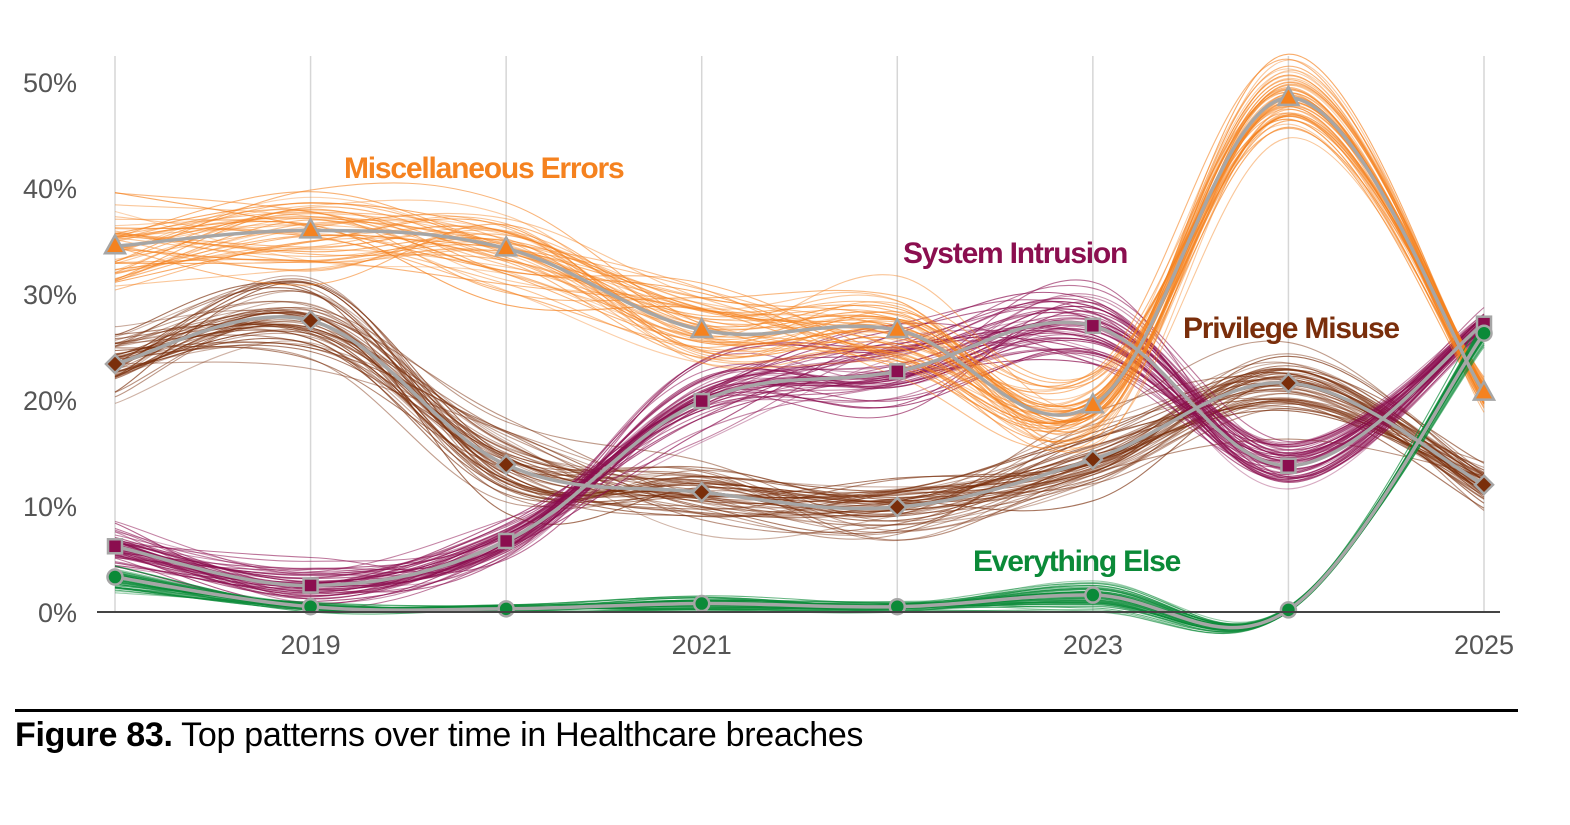 The width and height of the screenshot is (1570, 825). What do you see at coordinates (1484, 645) in the screenshot?
I see `x-tick-label: 2025` at bounding box center [1484, 645].